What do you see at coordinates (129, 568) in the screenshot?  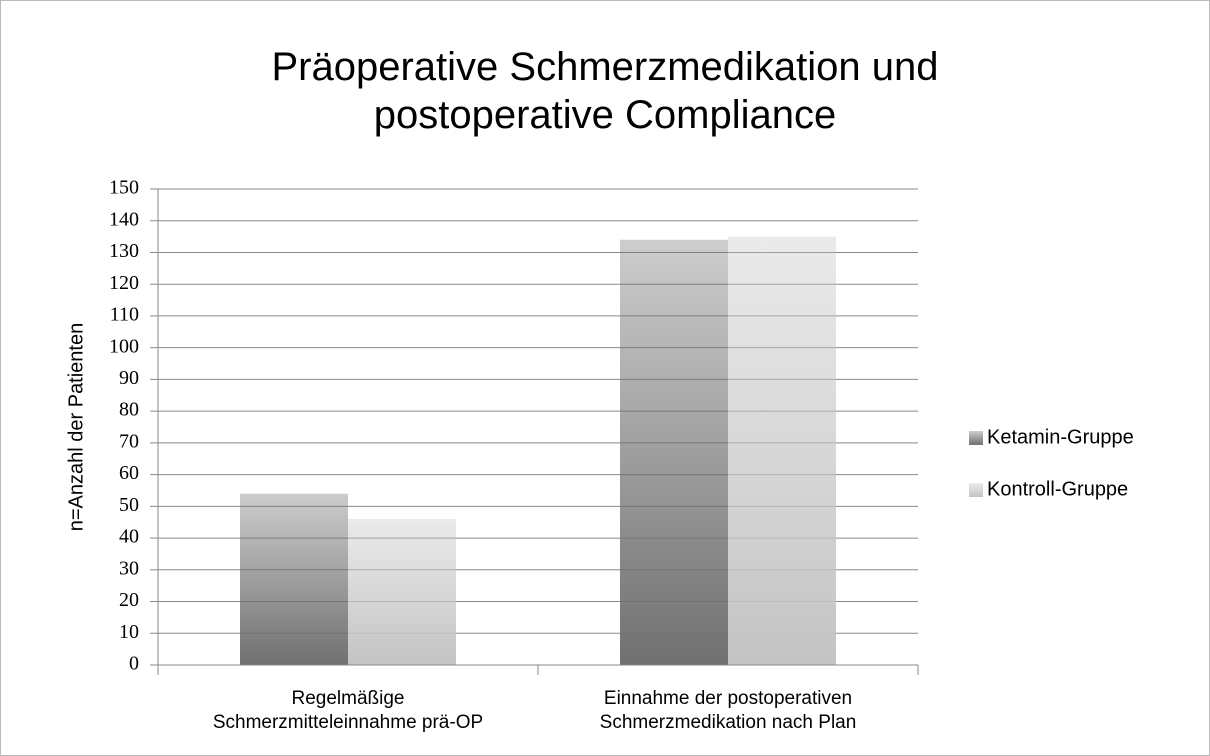 I see `y-tick-label: 30` at bounding box center [129, 568].